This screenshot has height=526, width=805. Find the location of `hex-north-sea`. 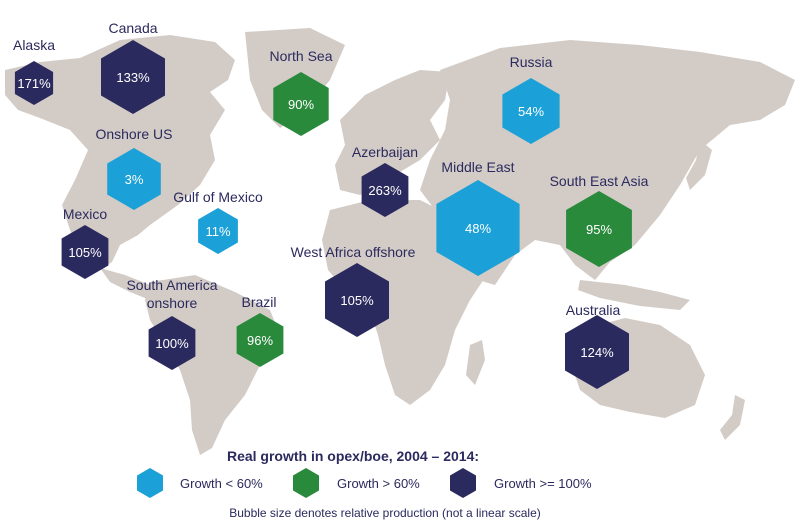

hex-north-sea is located at coordinates (301, 104).